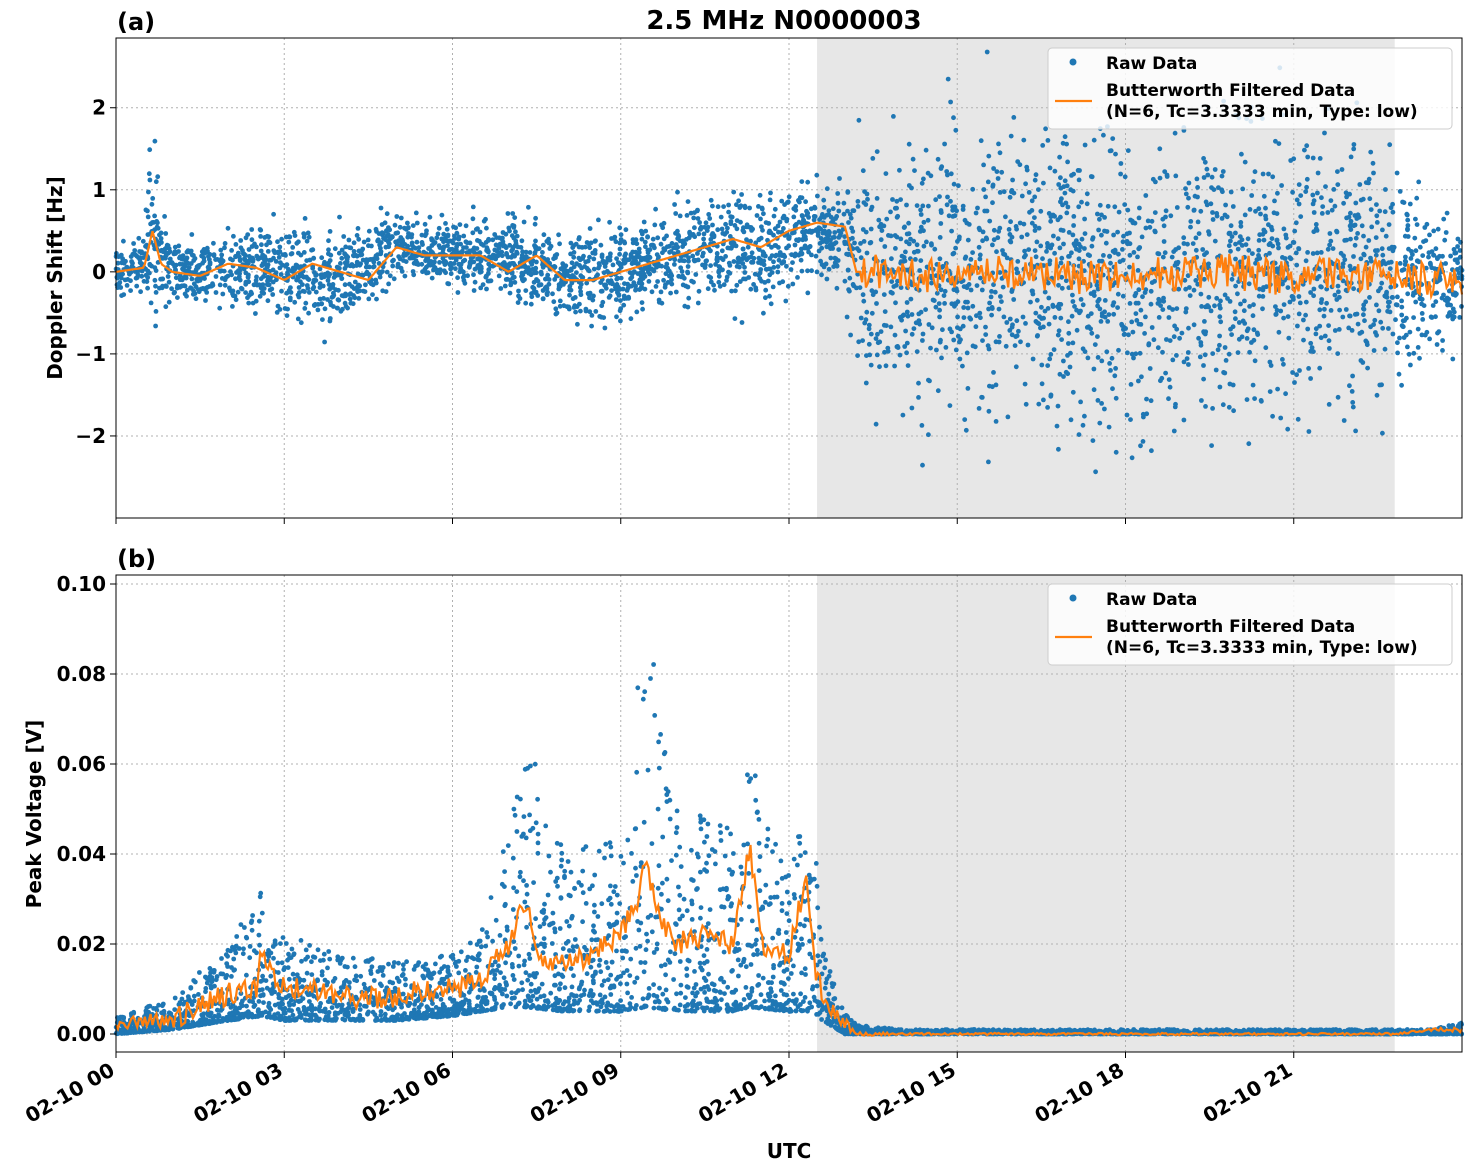 The height and width of the screenshot is (1172, 1471). I want to click on y-tick-label: 1, so click(99, 190).